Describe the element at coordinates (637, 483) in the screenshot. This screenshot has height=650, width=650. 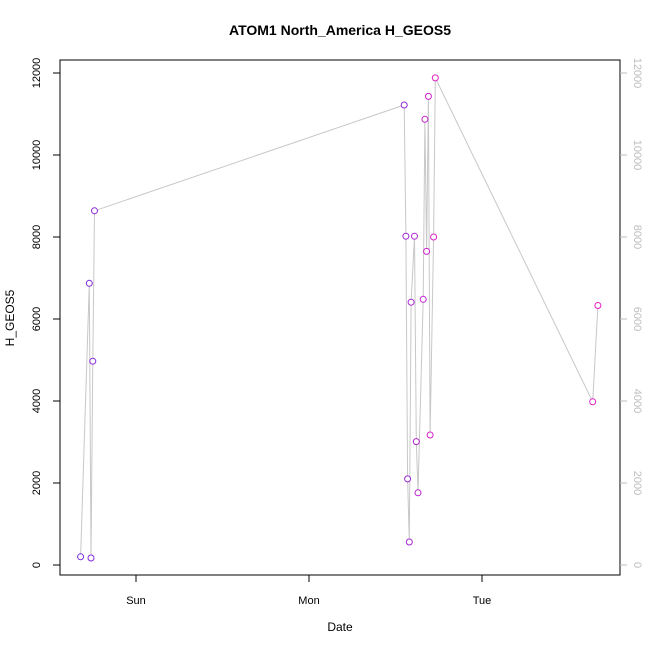
I see `y-tick-label-right: 2000` at that location.